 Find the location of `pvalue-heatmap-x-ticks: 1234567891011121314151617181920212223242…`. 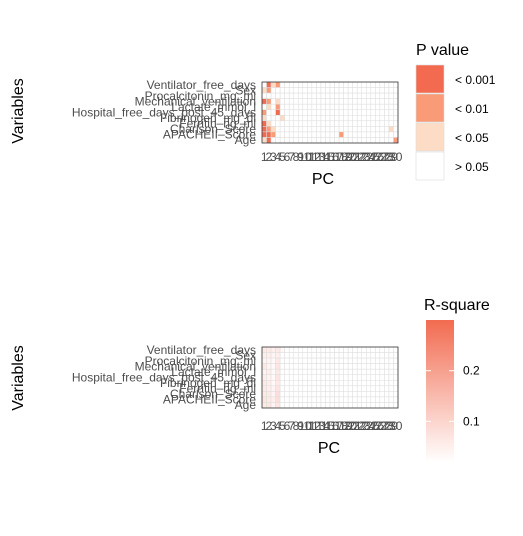

pvalue-heatmap-x-ticks: 1234567891011121314151617181920212223242… is located at coordinates (332, 157).